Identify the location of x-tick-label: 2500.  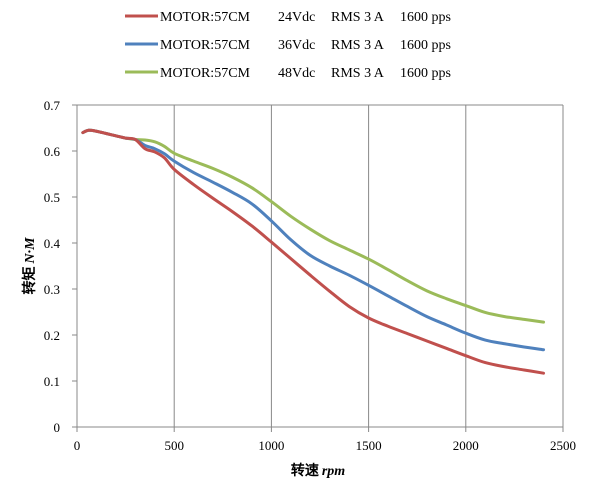
(563, 445).